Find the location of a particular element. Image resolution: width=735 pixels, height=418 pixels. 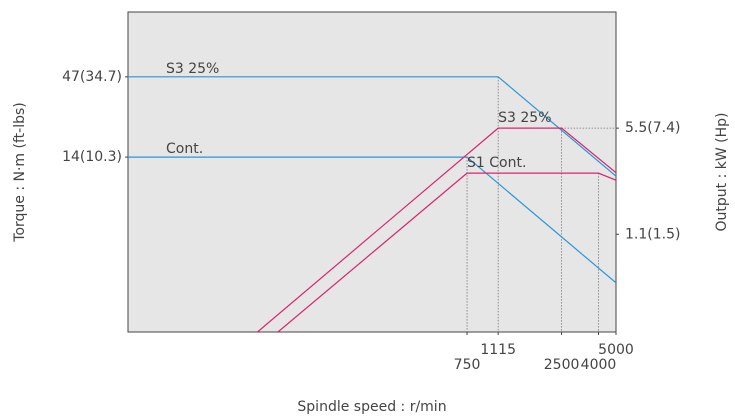

x-tick-label: 1115 is located at coordinates (498, 350).